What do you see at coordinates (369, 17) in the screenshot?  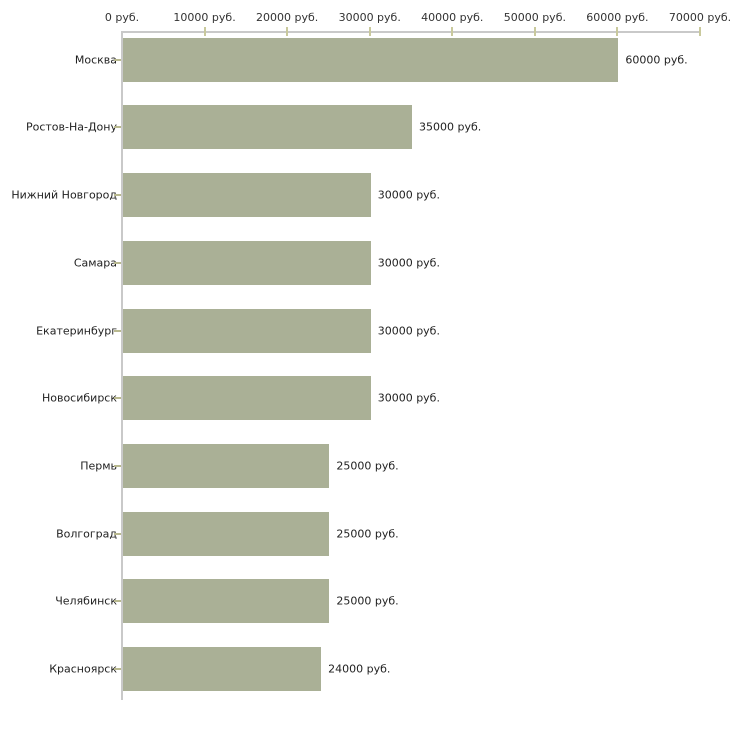 I see `x-axis-tick-label: 30000 руб.` at bounding box center [369, 17].